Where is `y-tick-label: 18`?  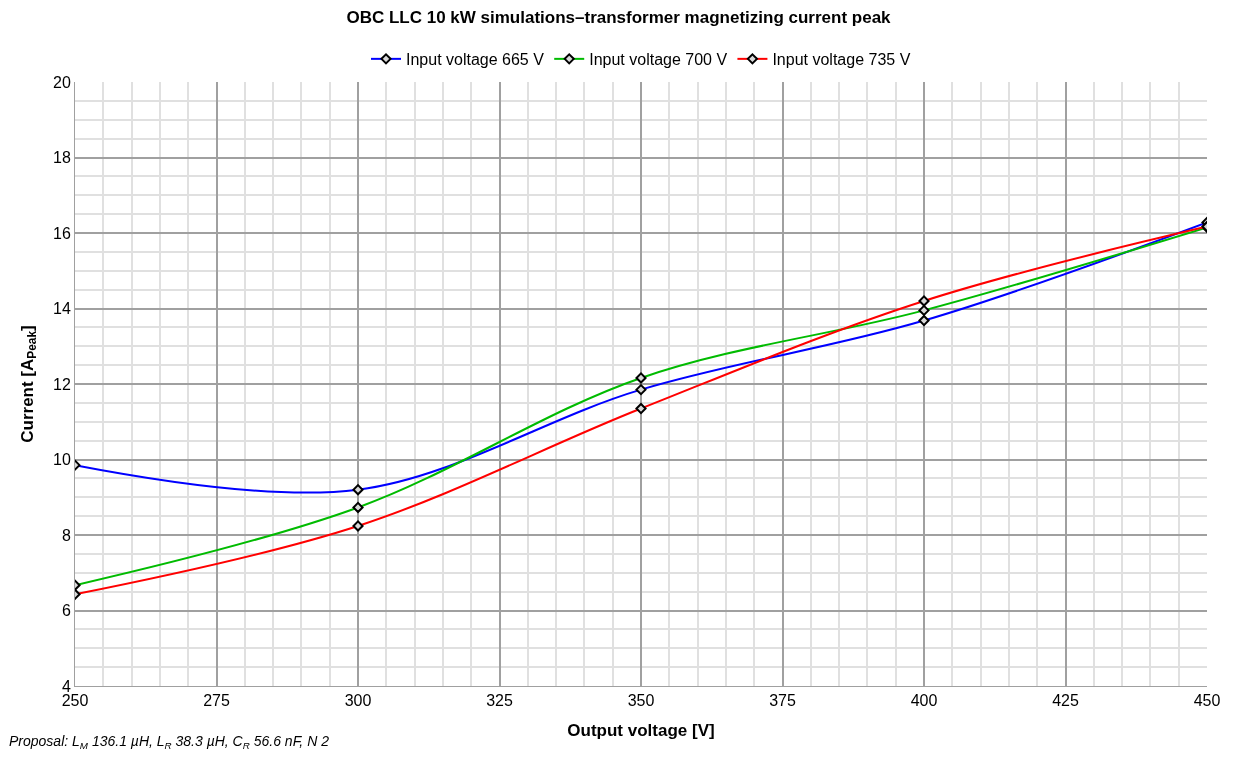
y-tick-label: 18 is located at coordinates (62, 158).